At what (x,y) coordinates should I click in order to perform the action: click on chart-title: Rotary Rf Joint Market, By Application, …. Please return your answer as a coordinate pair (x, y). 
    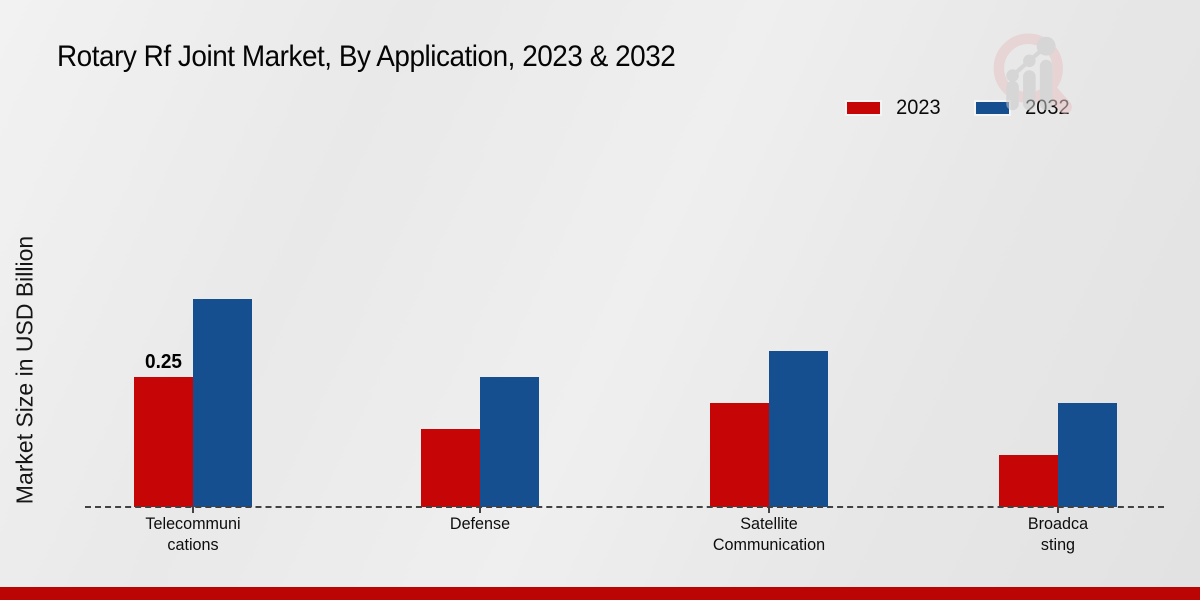
    Looking at the image, I should click on (366, 56).